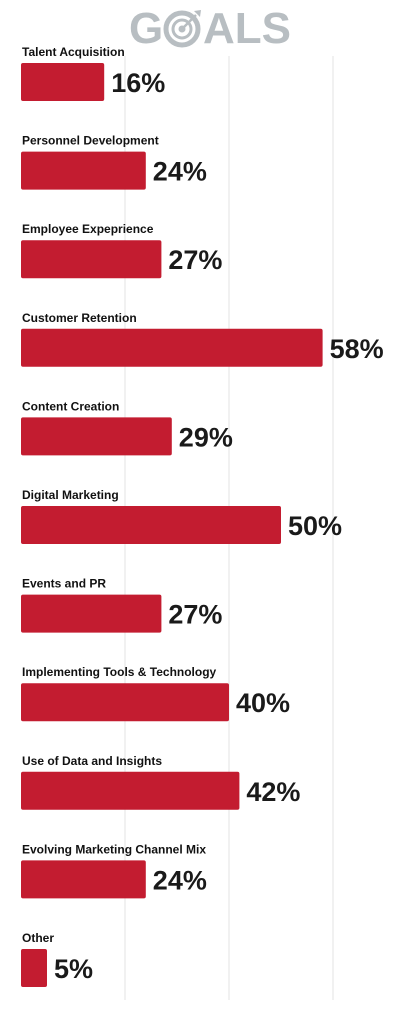 The width and height of the screenshot is (412, 1030). What do you see at coordinates (273, 792) in the screenshot?
I see `value-label: 42%` at bounding box center [273, 792].